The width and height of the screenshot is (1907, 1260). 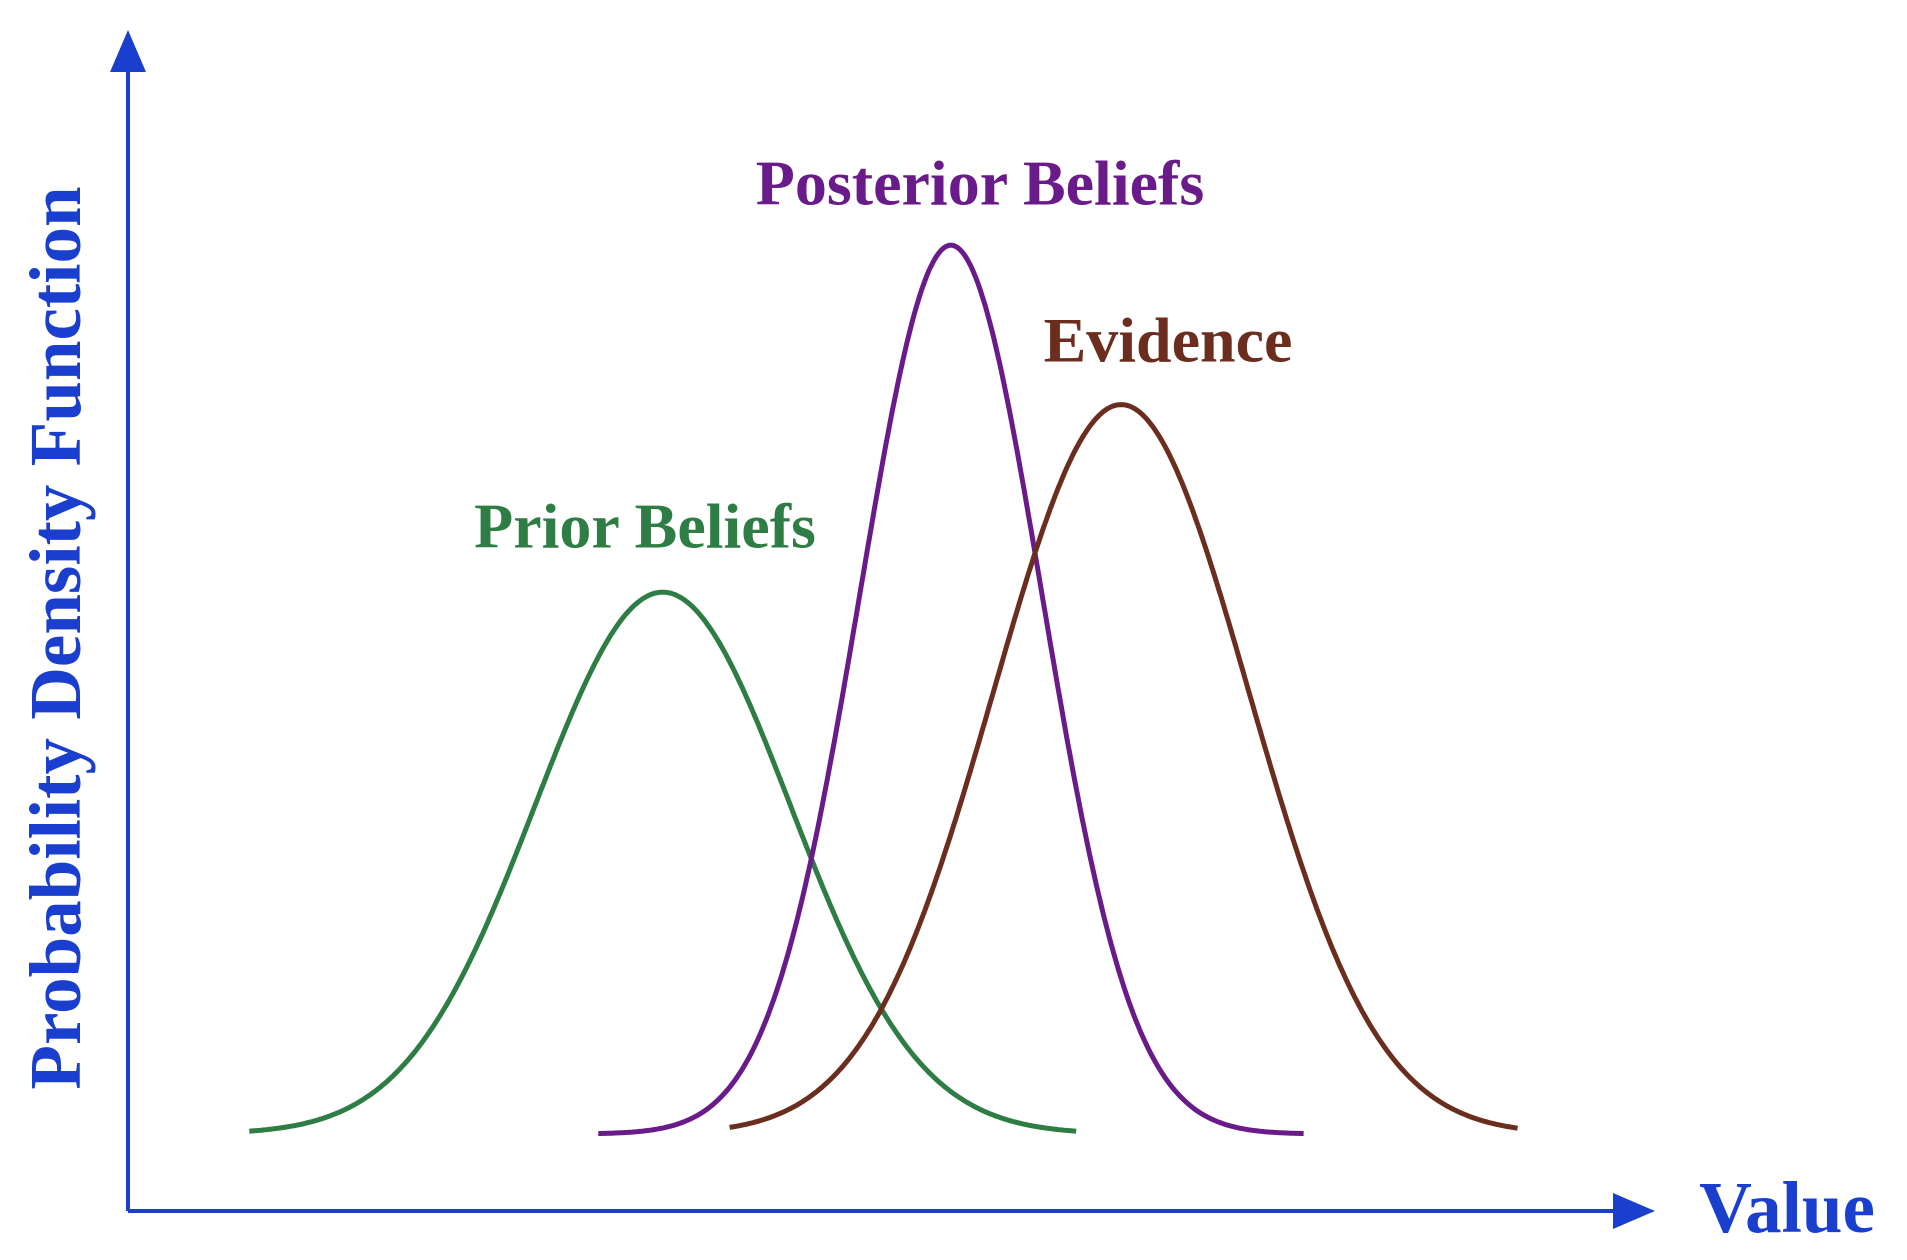 What do you see at coordinates (1787, 1207) in the screenshot?
I see `x-axis-label: Value` at bounding box center [1787, 1207].